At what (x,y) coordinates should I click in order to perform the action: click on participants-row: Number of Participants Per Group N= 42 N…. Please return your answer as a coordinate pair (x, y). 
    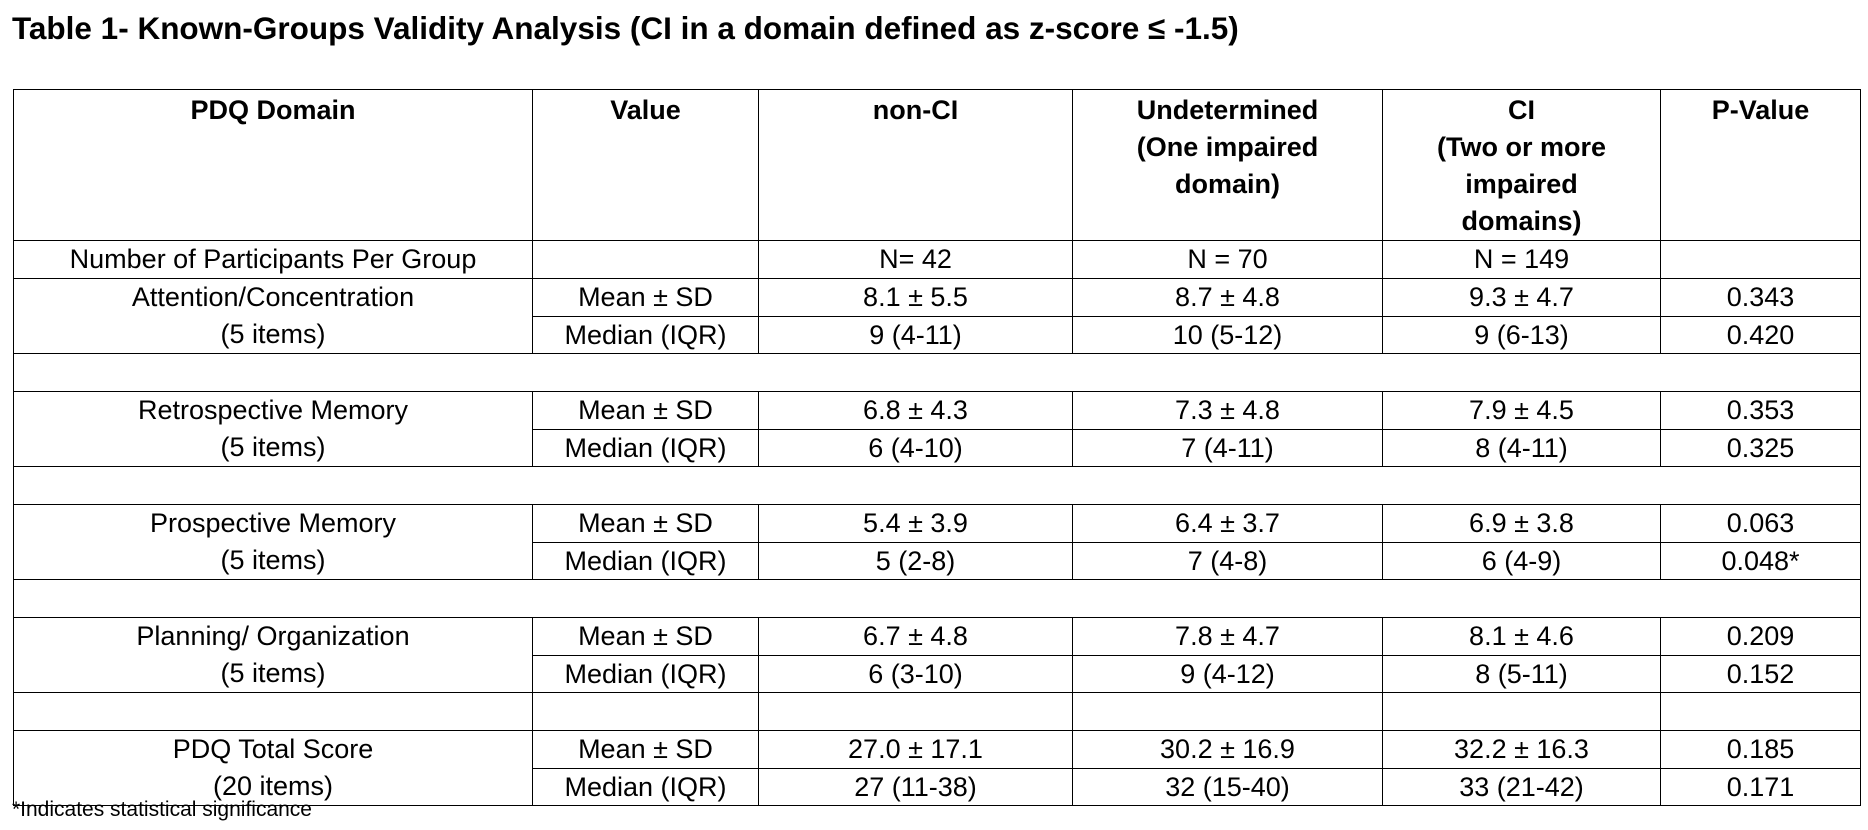
    Looking at the image, I should click on (937, 259).